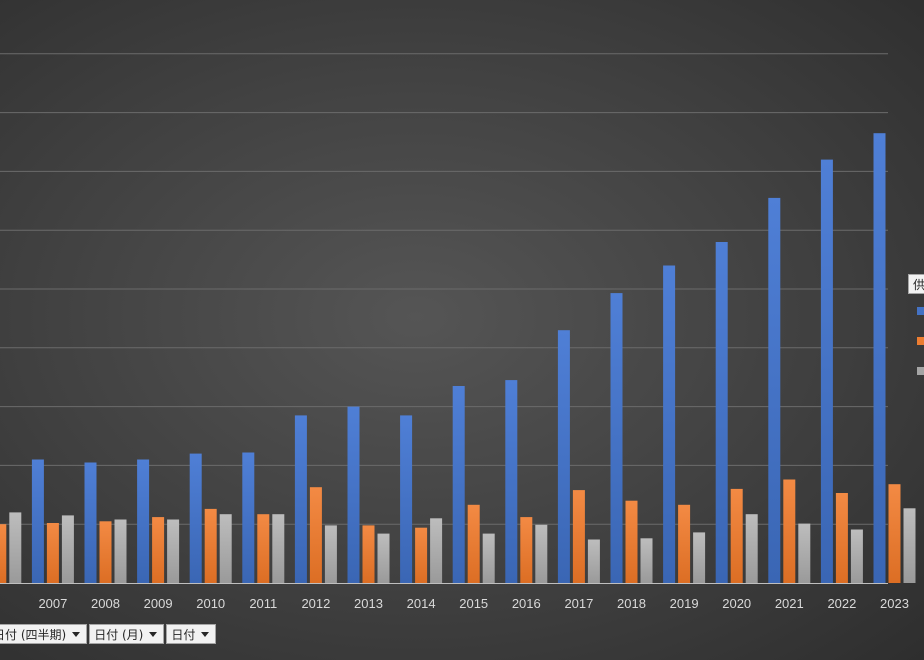  I want to click on month-filter-button: 日付 (月), so click(127, 634).